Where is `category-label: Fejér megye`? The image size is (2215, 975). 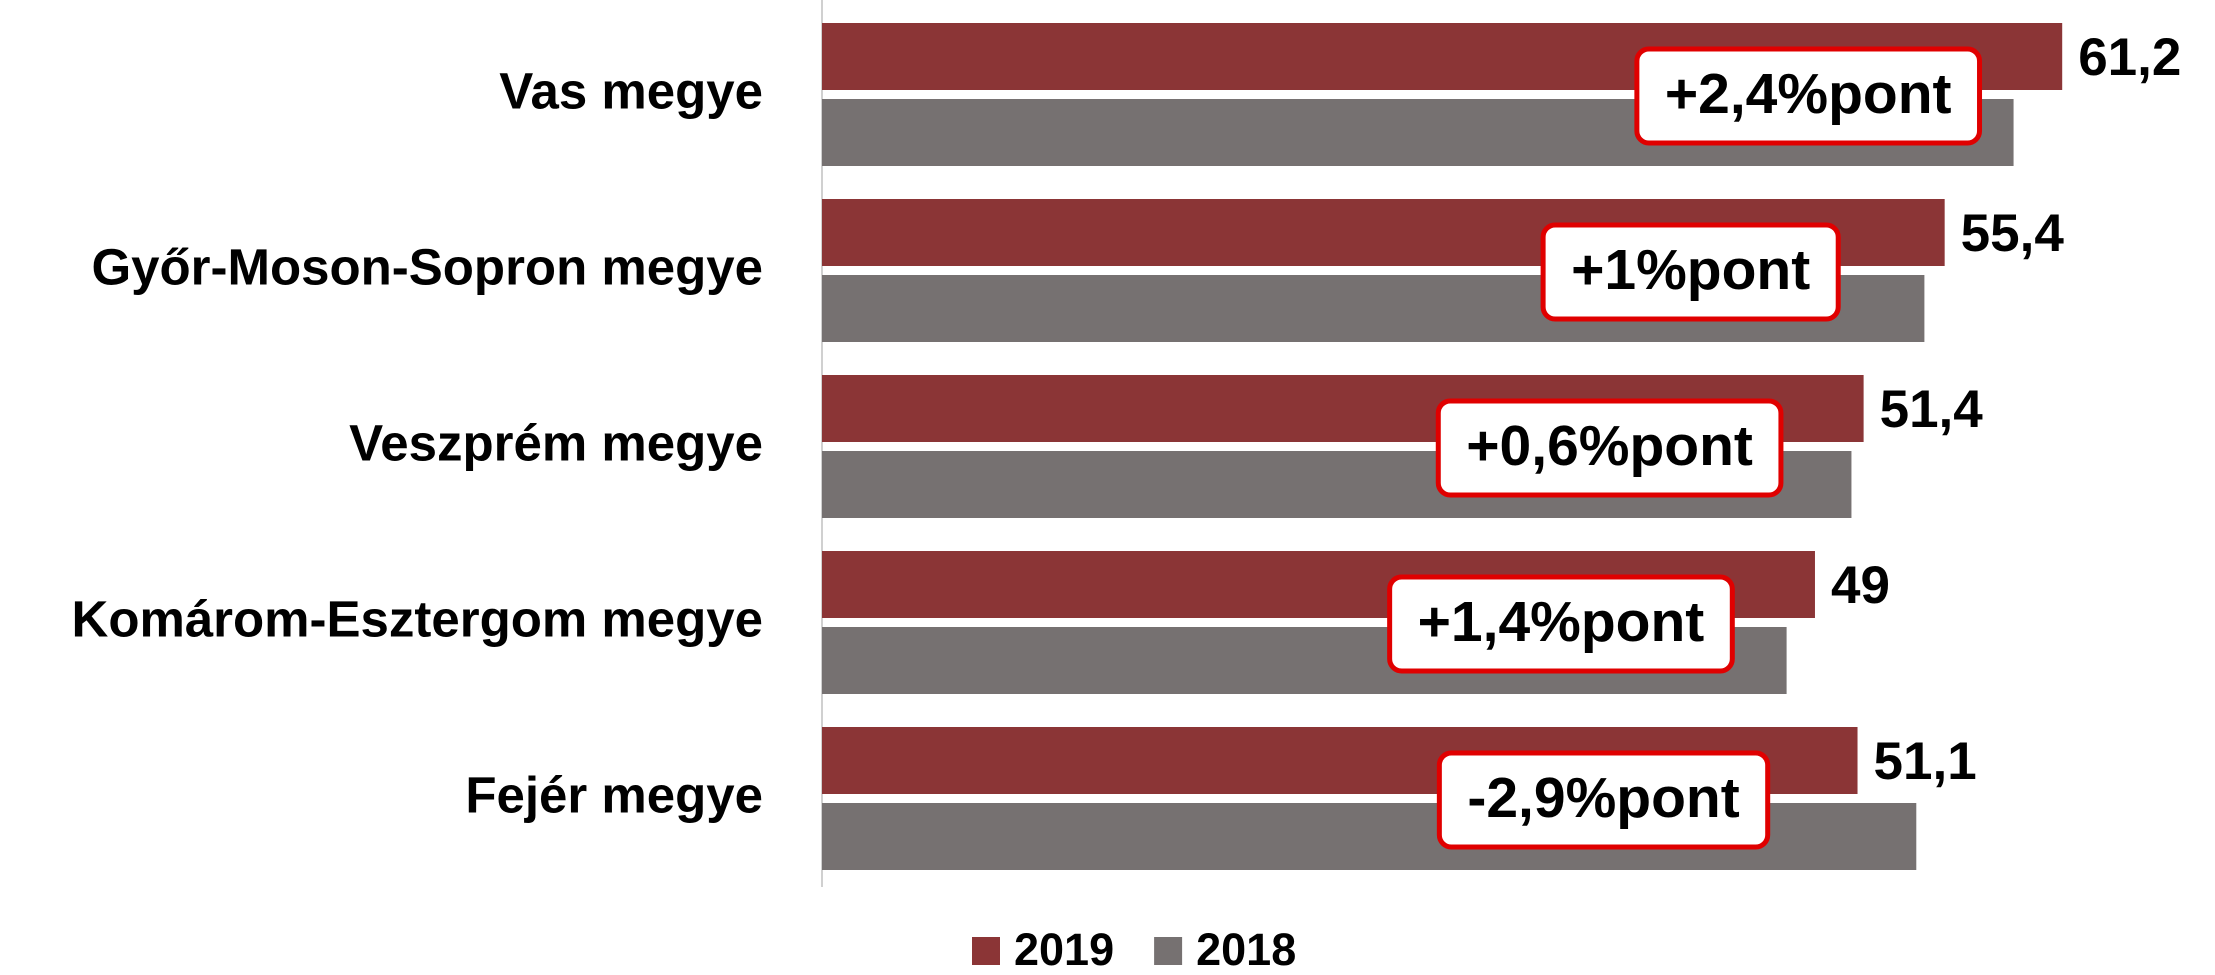 category-label: Fejér megye is located at coordinates (614, 794).